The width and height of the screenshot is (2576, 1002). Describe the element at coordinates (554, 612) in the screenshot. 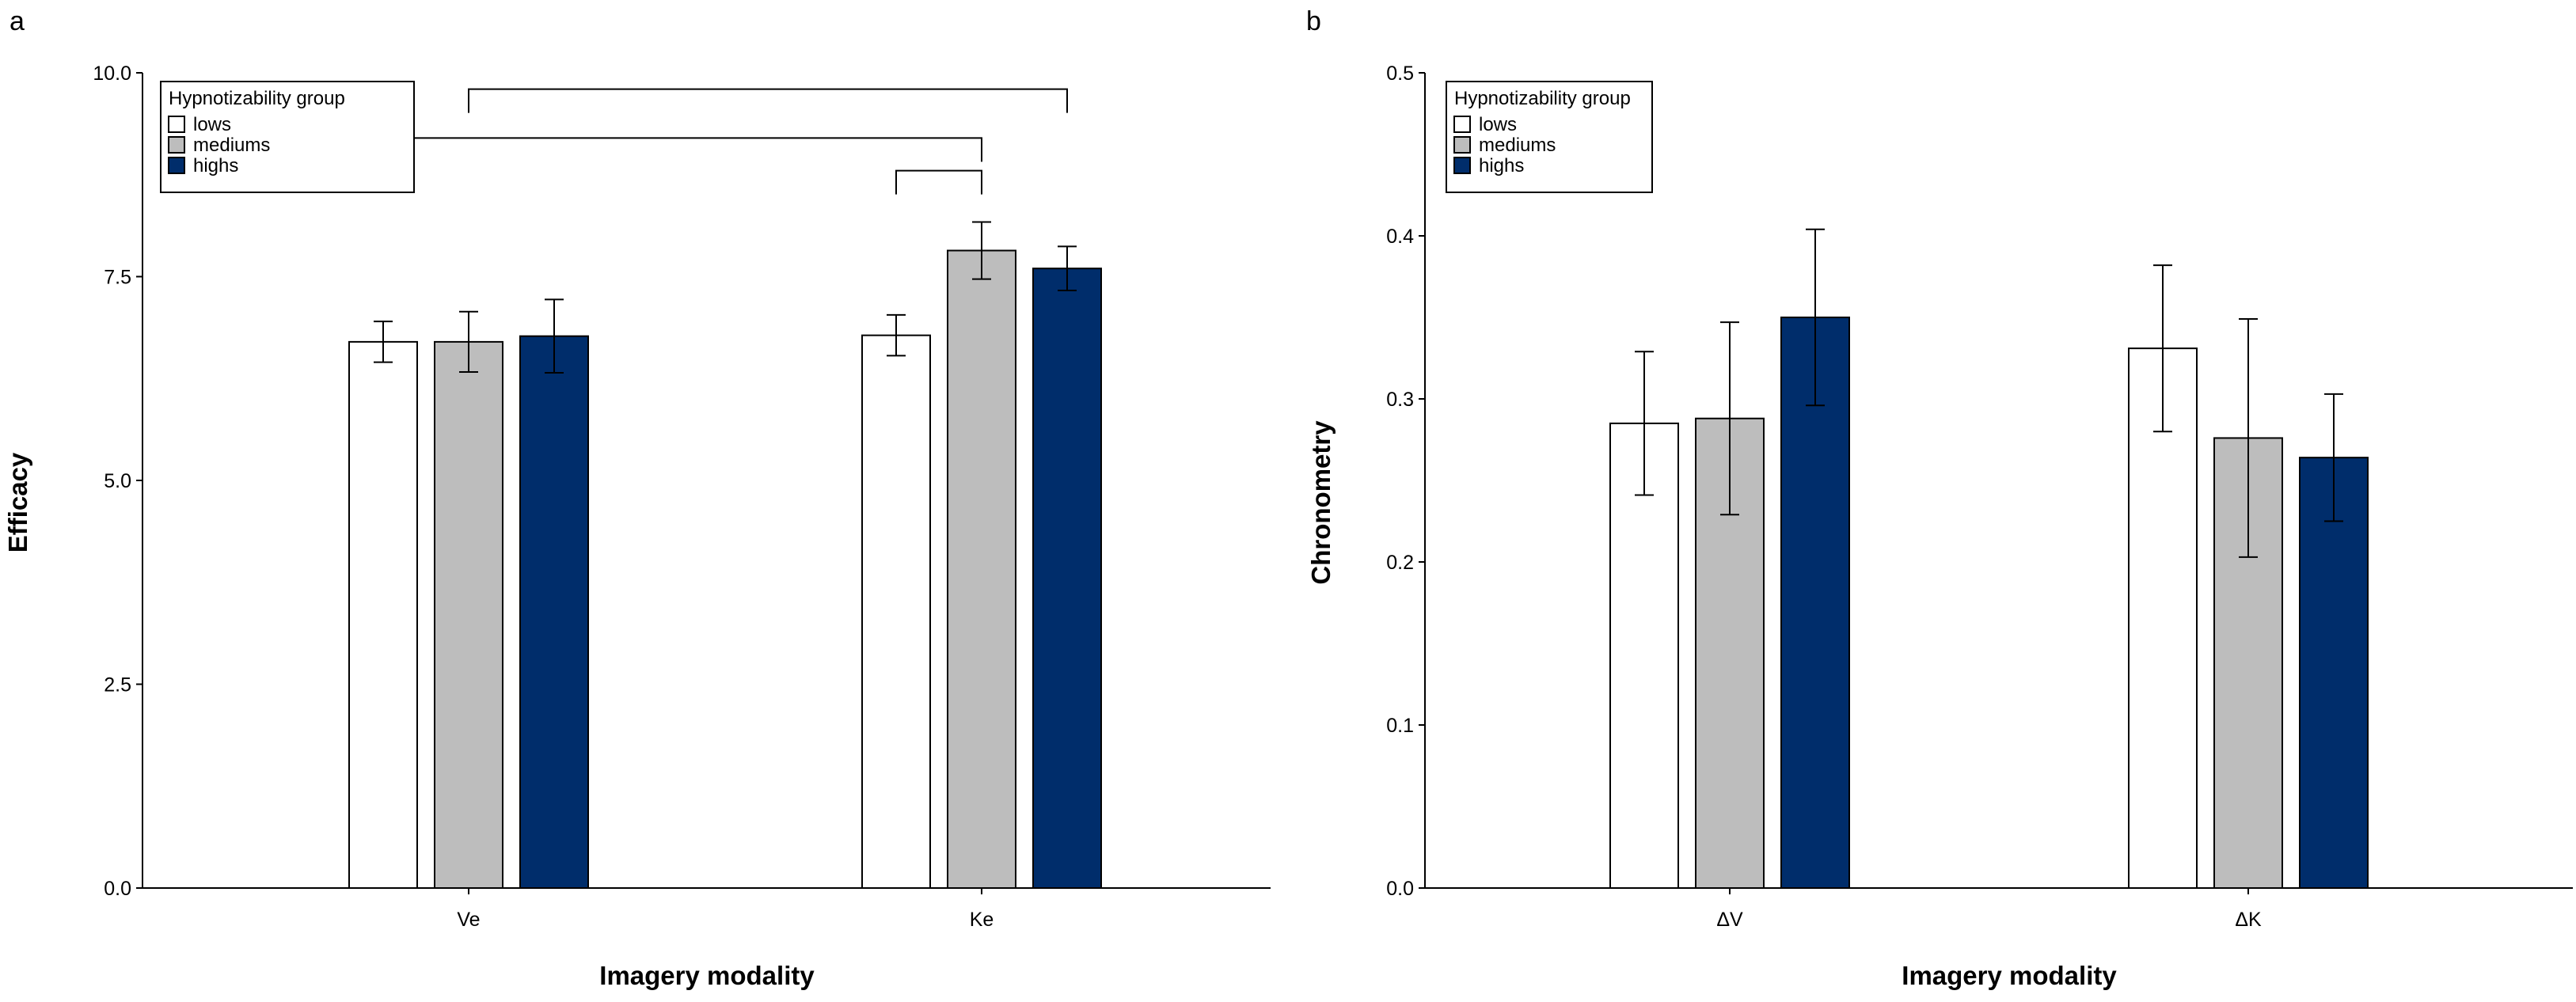

I see `bar-highs-Ve` at that location.